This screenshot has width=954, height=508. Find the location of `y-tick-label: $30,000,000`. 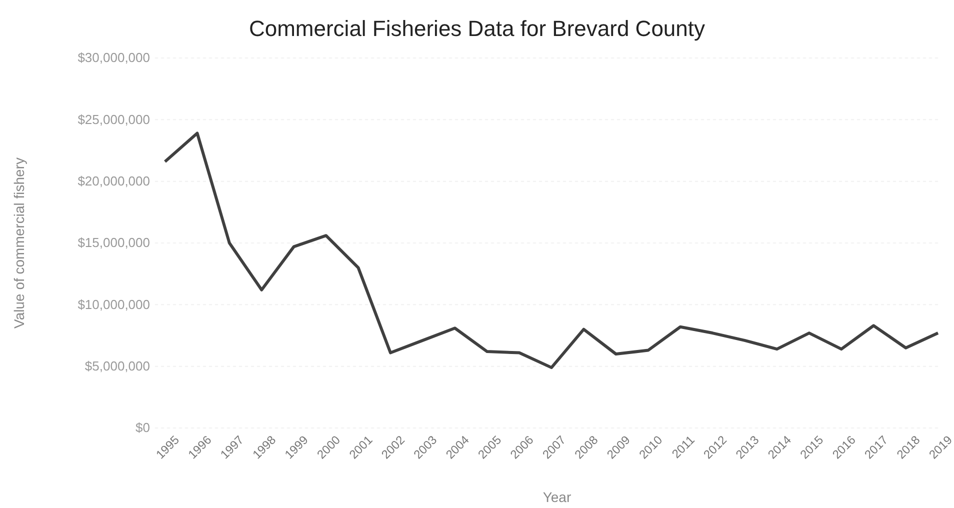

y-tick-label: $30,000,000 is located at coordinates (114, 58).